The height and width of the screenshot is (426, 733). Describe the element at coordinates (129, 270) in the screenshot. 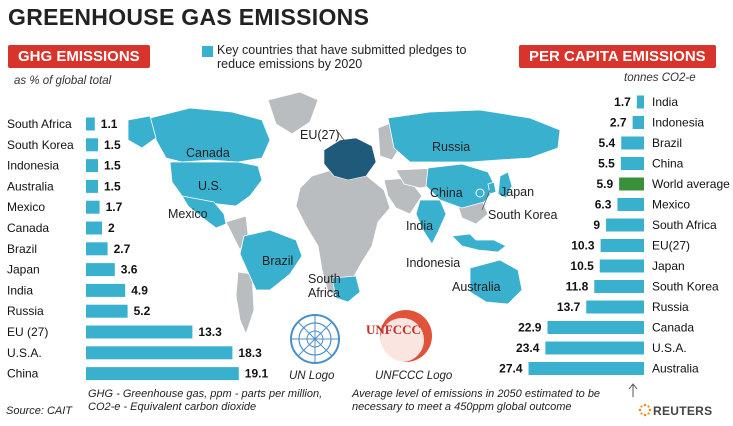

I see `ghg-value-label: 3.6` at that location.